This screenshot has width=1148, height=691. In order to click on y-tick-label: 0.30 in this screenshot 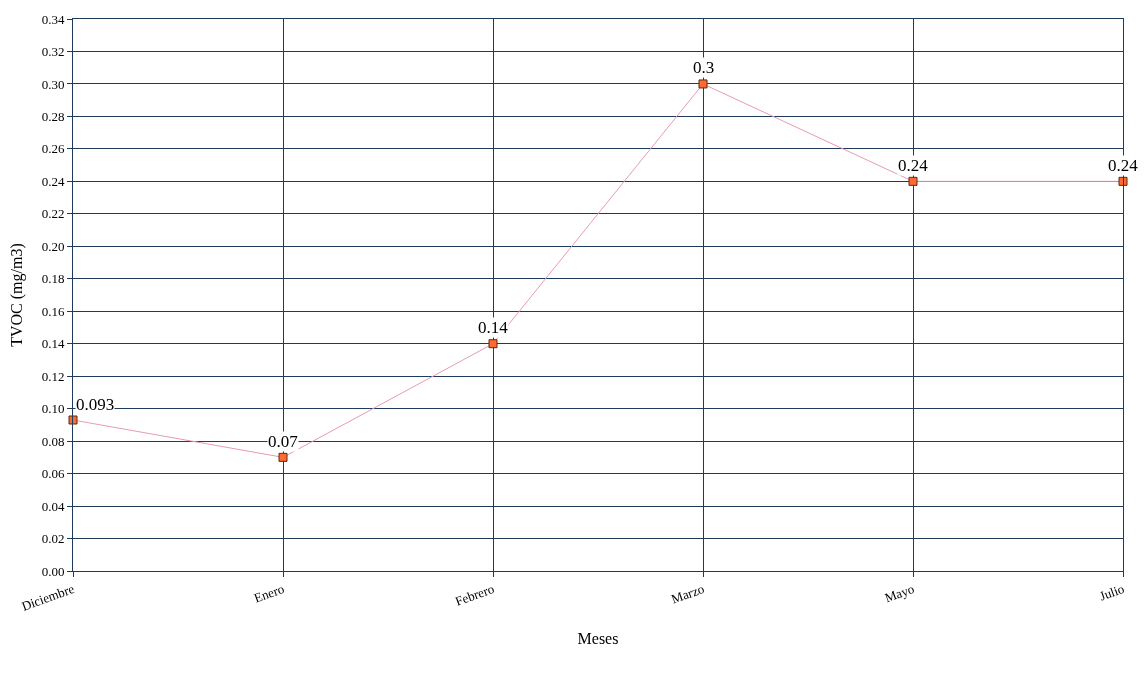, I will do `click(53, 84)`.